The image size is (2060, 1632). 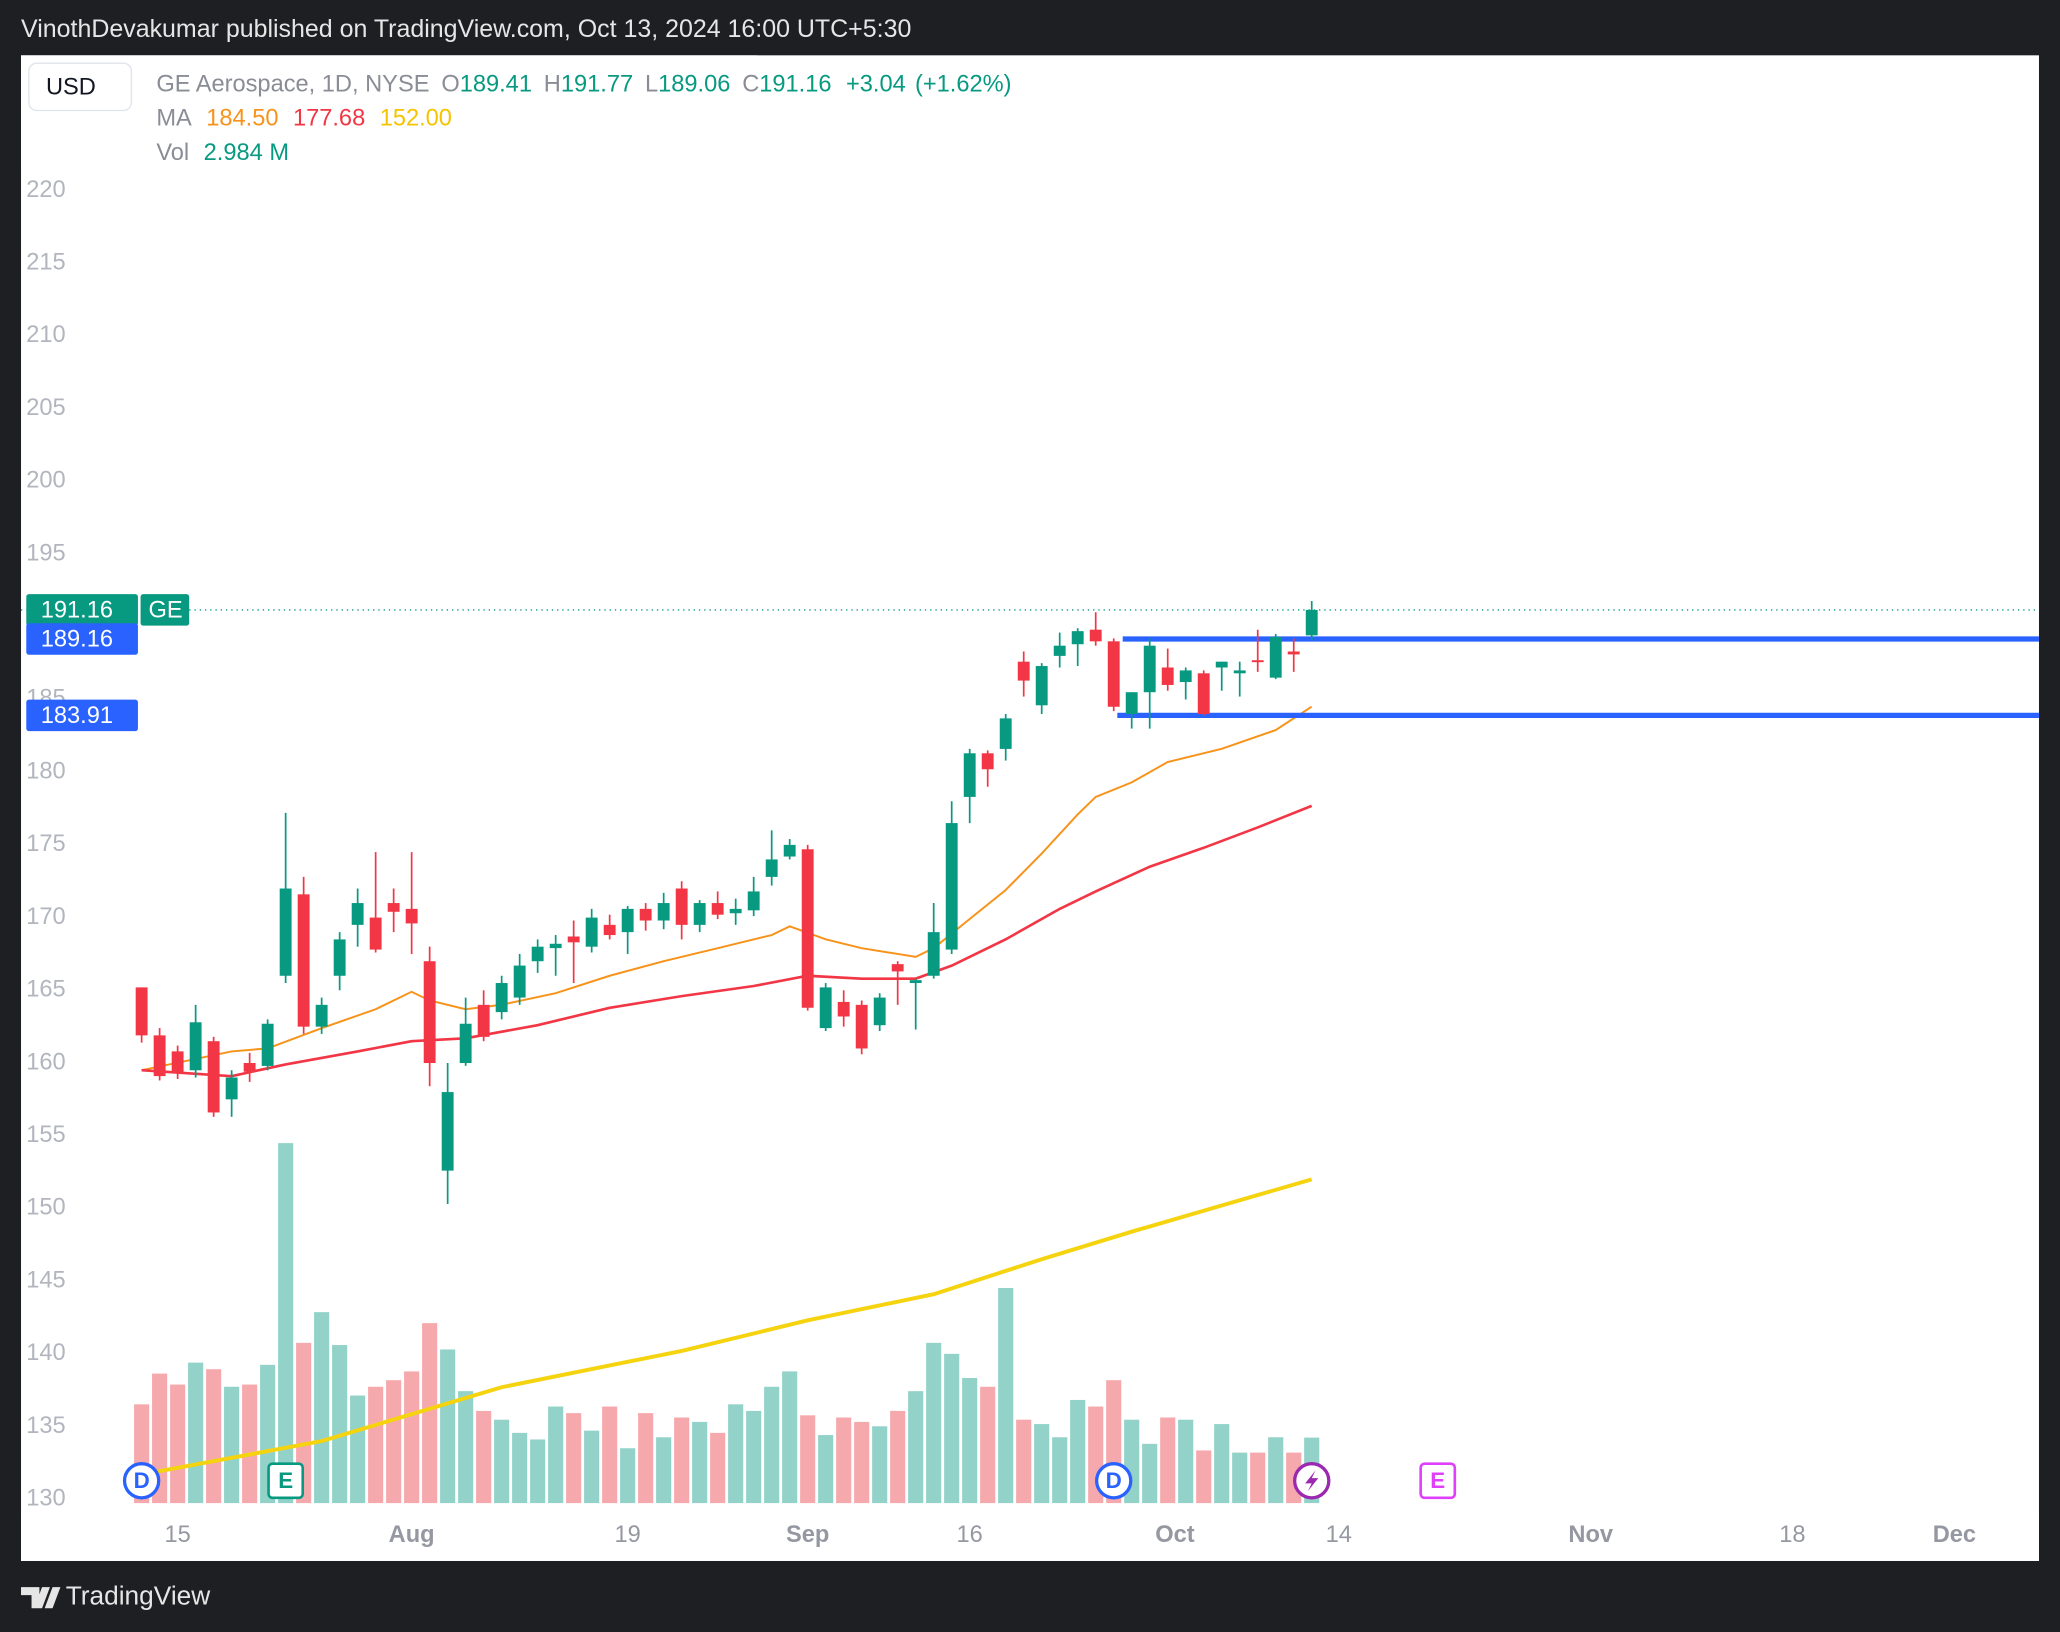 I want to click on legend-backdrop, so click(x=389, y=112).